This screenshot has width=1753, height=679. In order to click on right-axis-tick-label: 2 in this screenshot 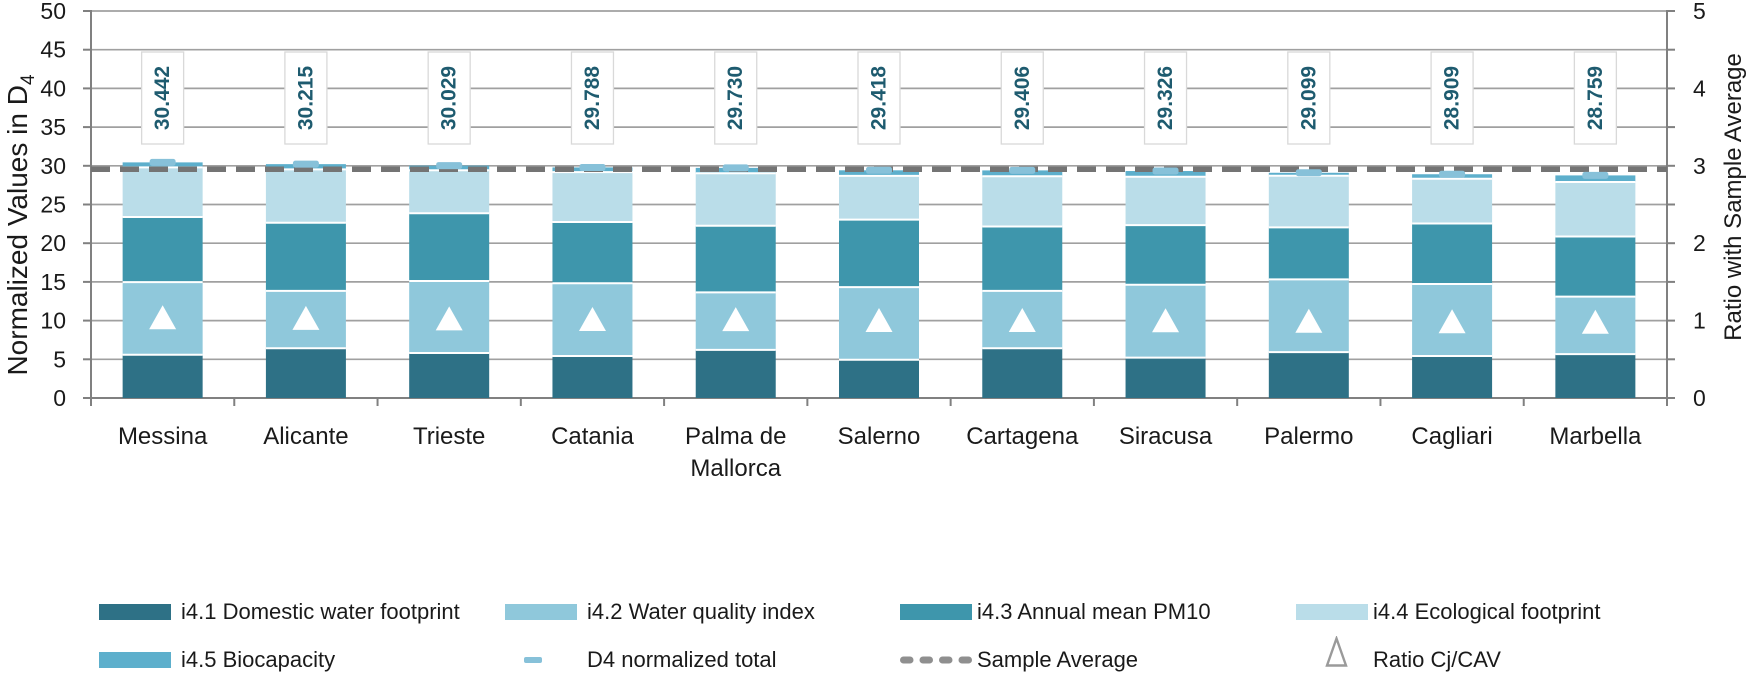, I will do `click(1699, 243)`.